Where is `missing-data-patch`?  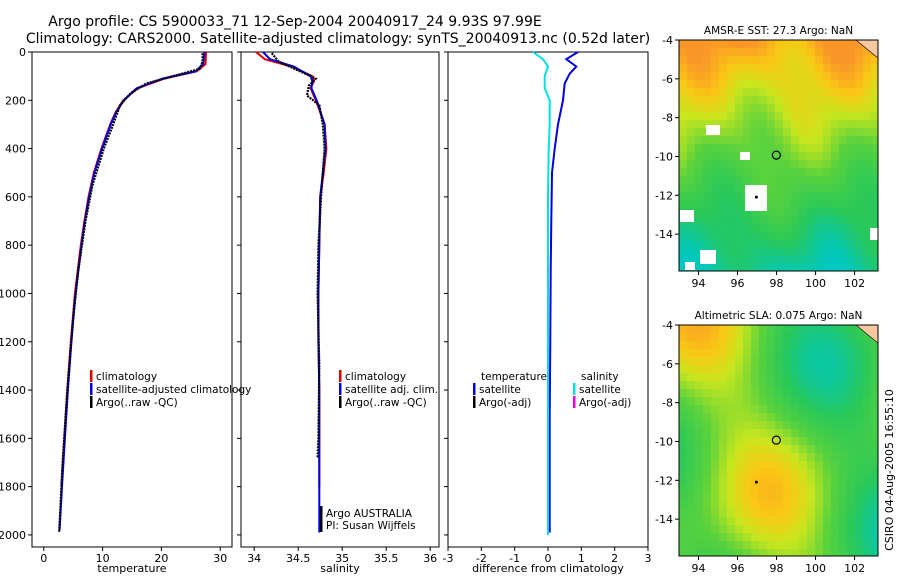 missing-data-patch is located at coordinates (687, 216).